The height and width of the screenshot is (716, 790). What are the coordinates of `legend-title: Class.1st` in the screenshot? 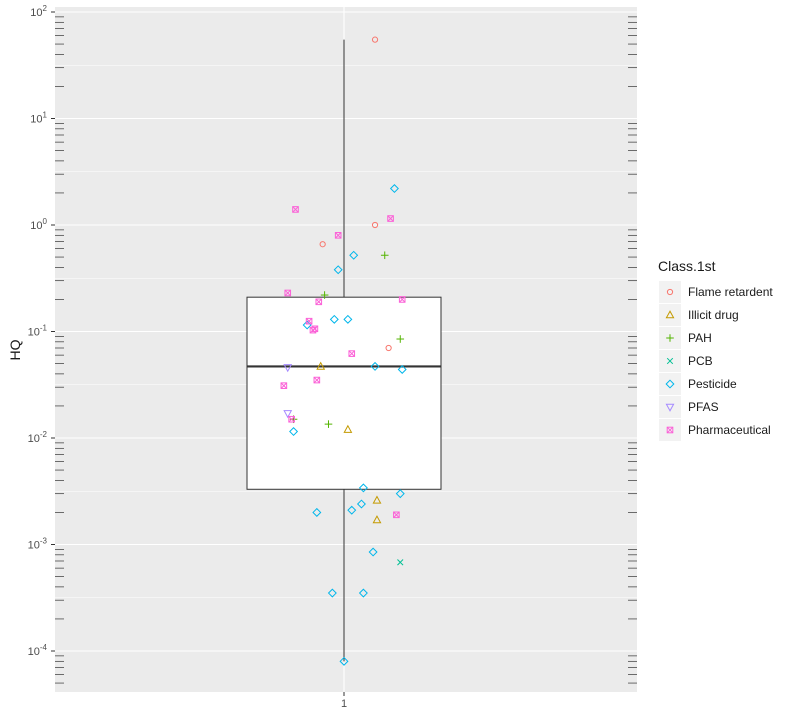 It's located at (687, 266).